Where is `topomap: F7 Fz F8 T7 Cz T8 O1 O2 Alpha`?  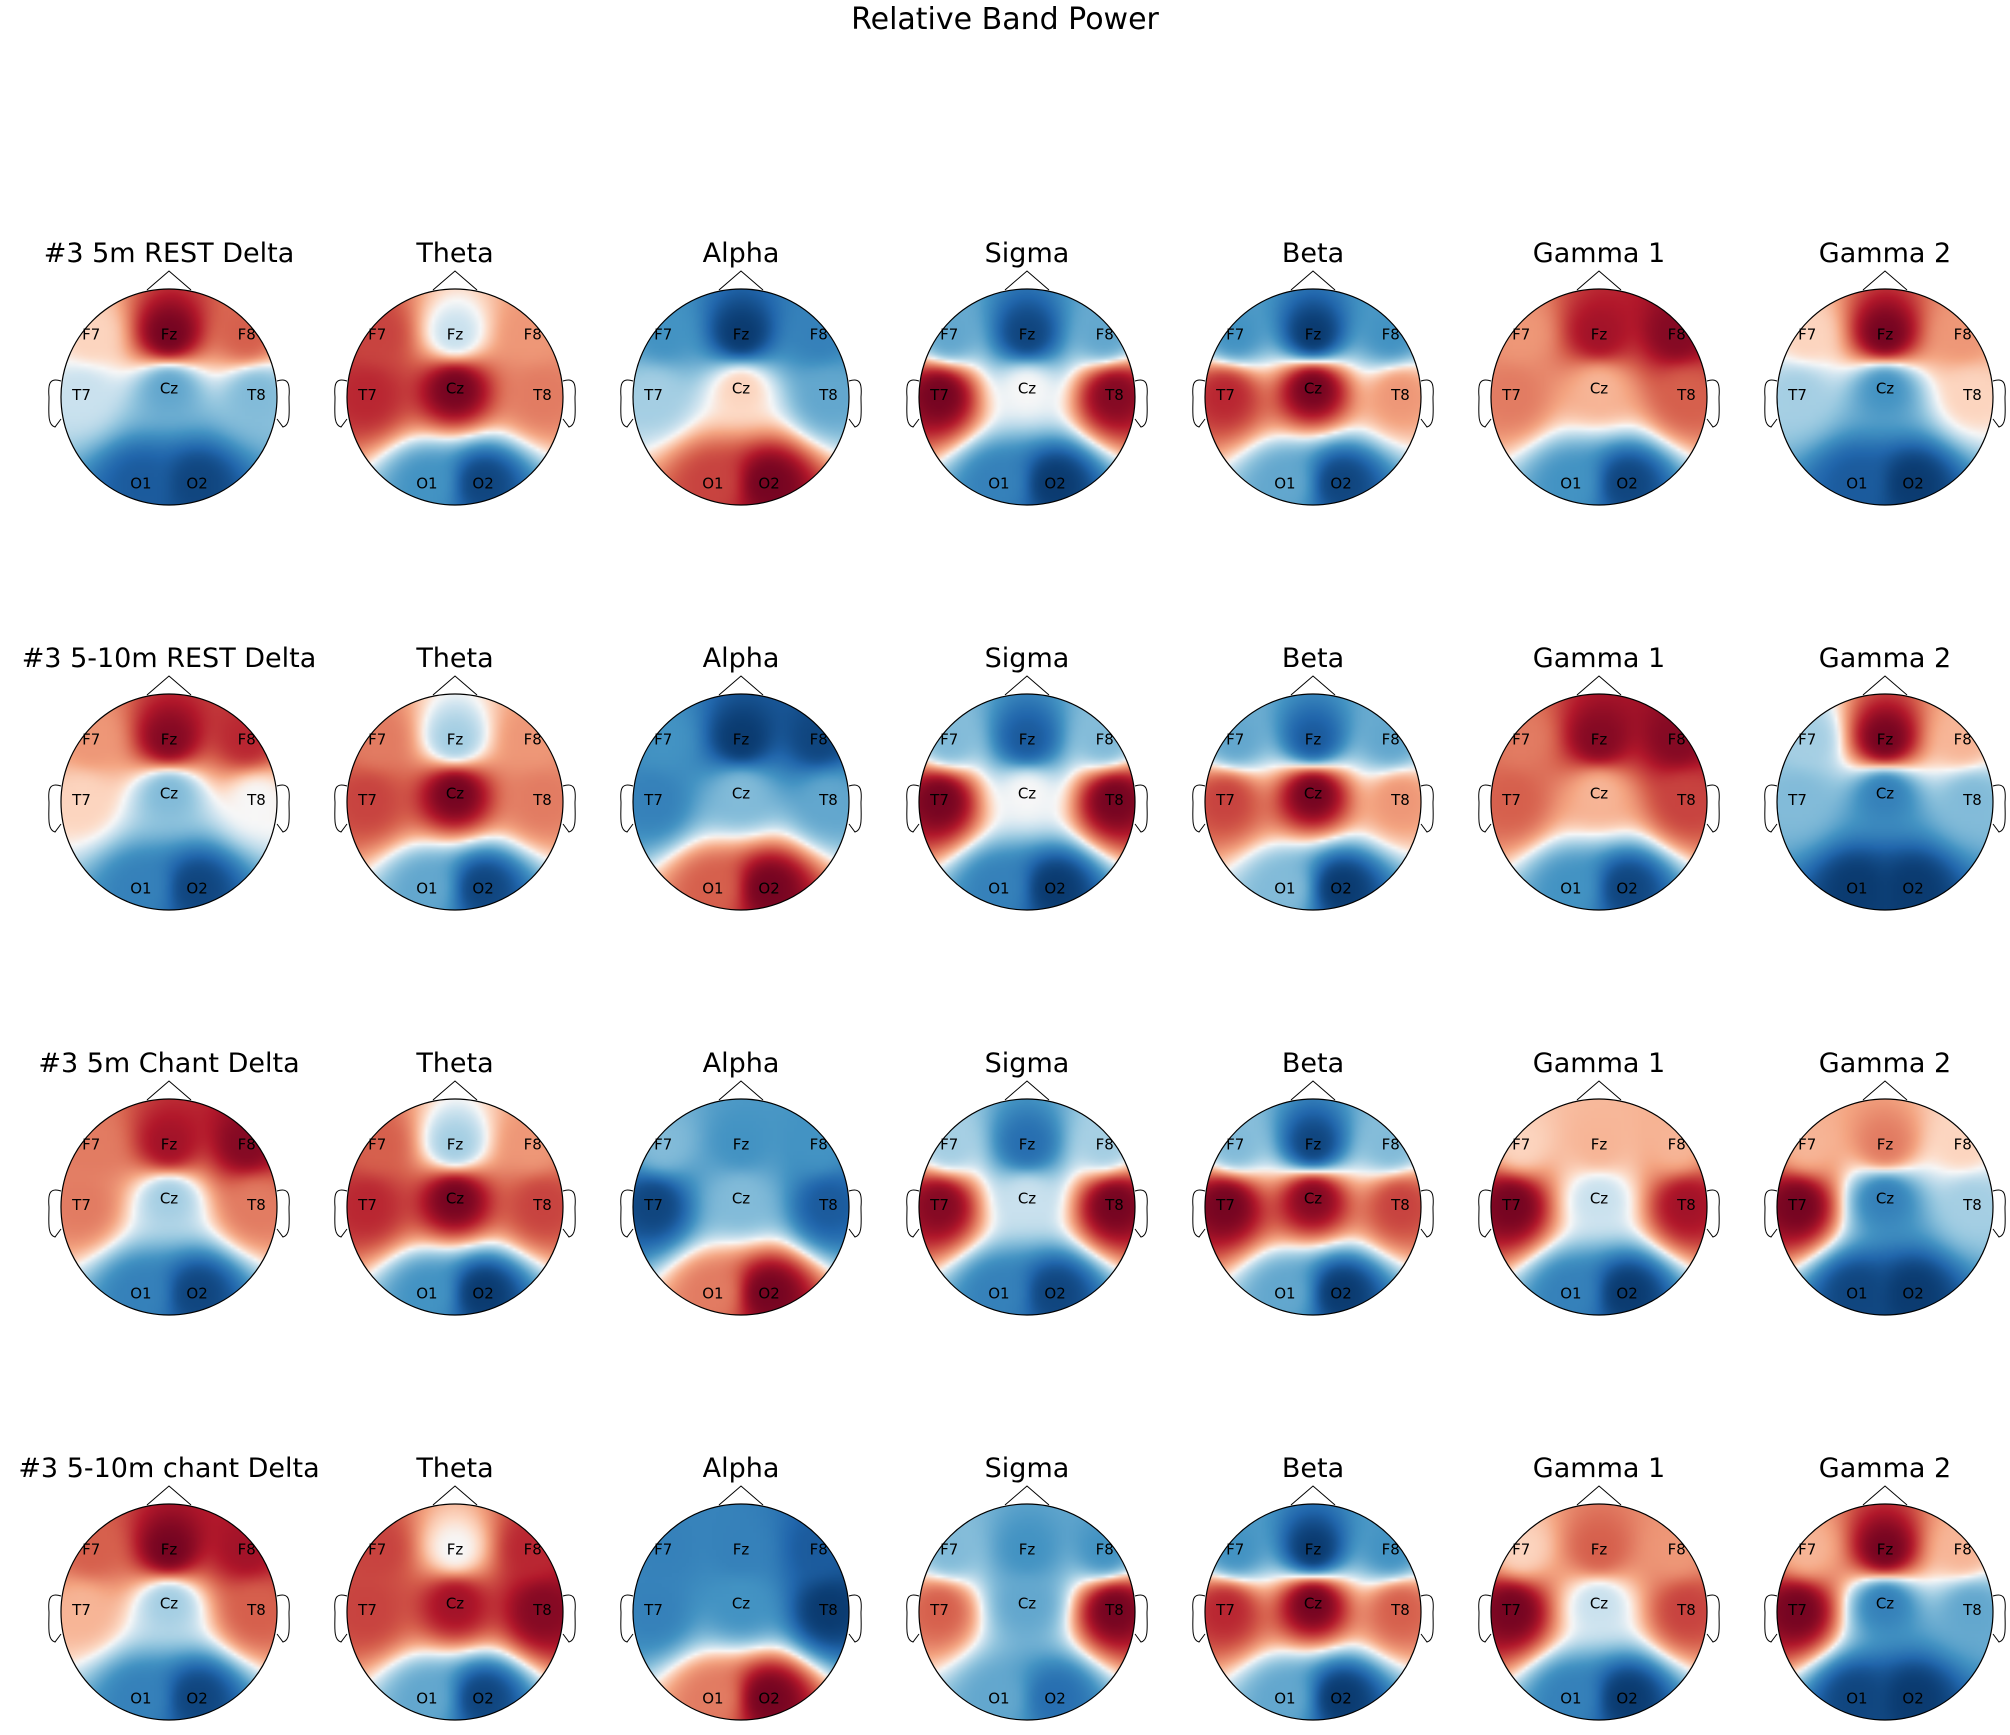
topomap: F7 Fz F8 T7 Cz T8 O1 O2 Alpha is located at coordinates (741, 1182).